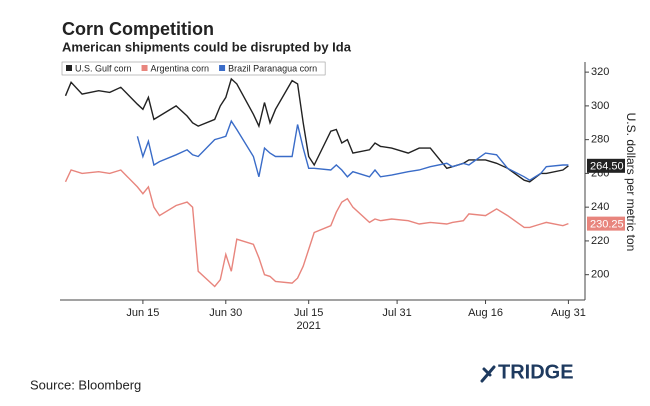  What do you see at coordinates (488, 374) in the screenshot?
I see `logo-icon` at bounding box center [488, 374].